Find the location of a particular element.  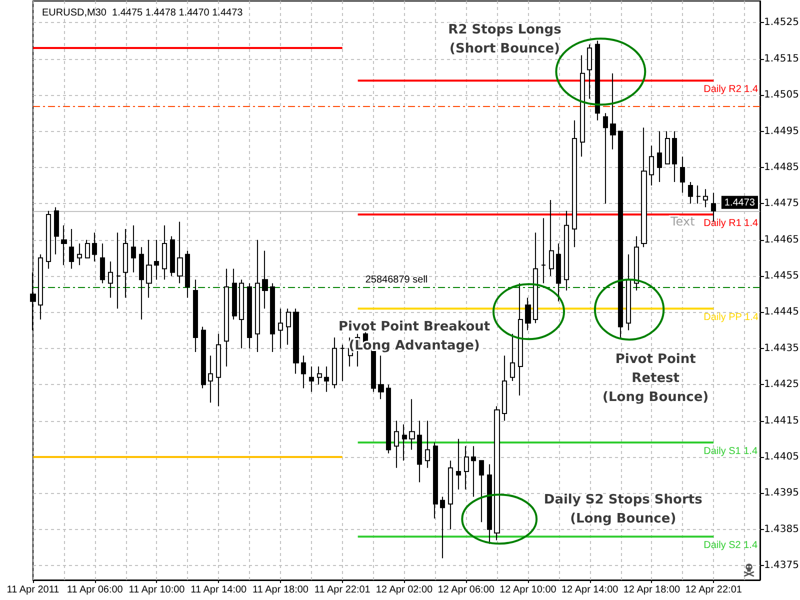

x-tick-label: 11 Apr 06:00 is located at coordinates (95, 590).